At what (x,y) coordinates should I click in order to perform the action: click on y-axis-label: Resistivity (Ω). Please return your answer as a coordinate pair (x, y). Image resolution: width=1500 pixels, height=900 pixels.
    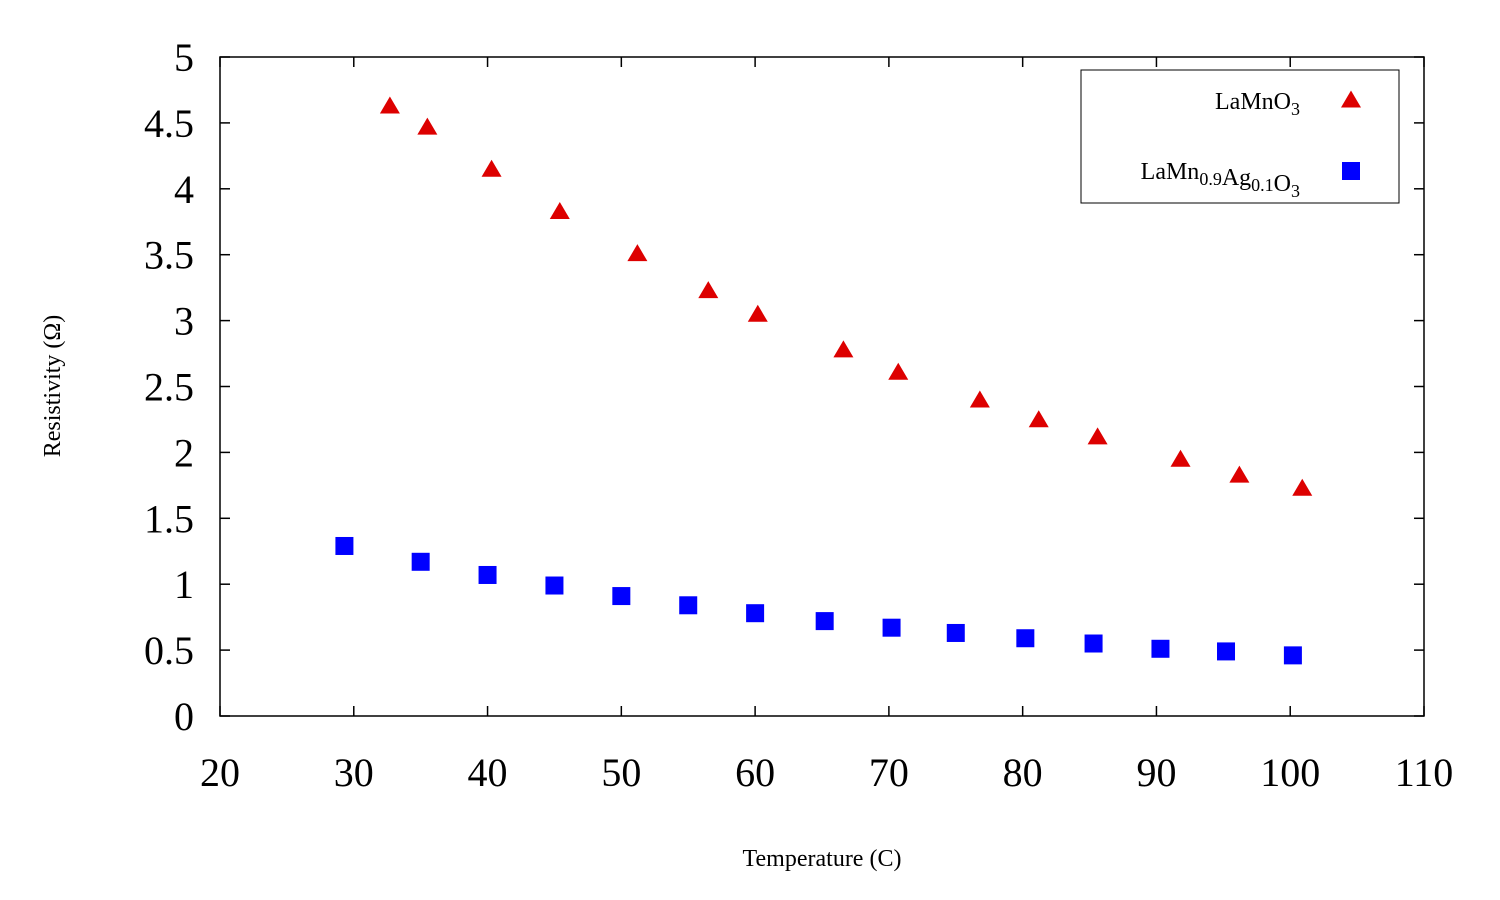
    Looking at the image, I should click on (53, 386).